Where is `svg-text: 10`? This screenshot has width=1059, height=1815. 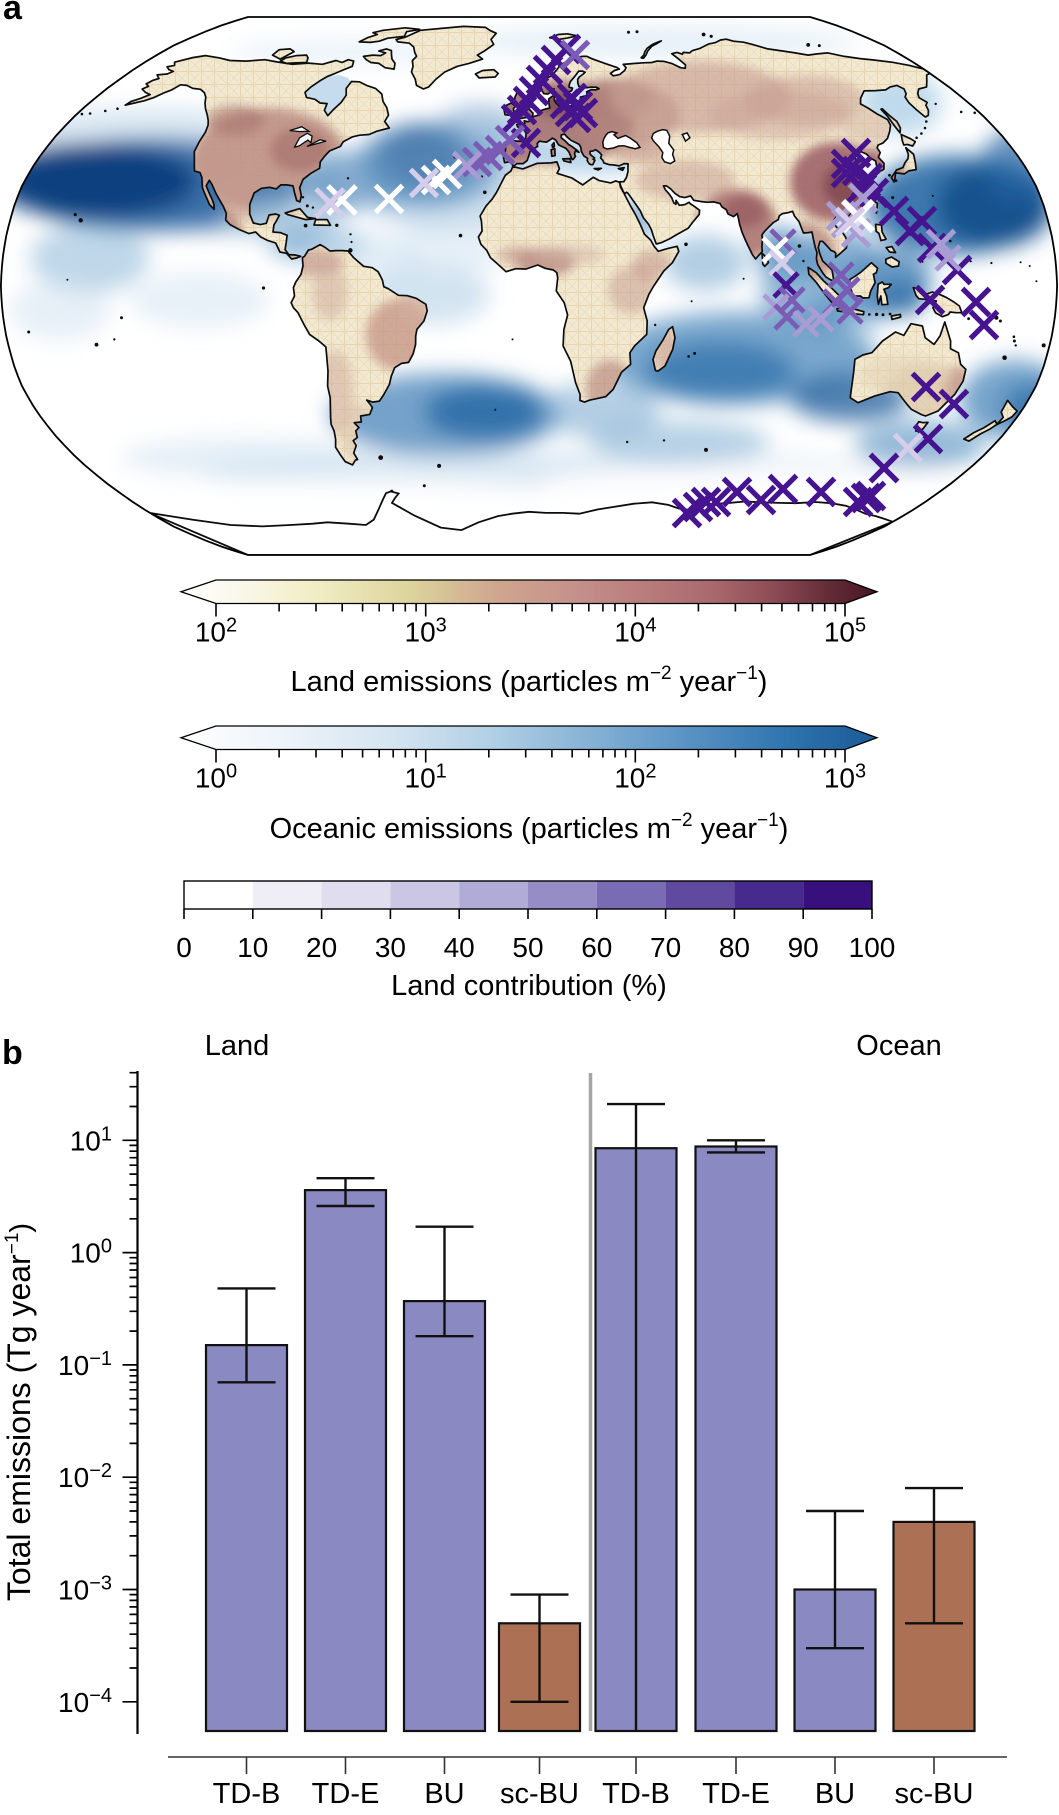 svg-text: 10 is located at coordinates (252, 947).